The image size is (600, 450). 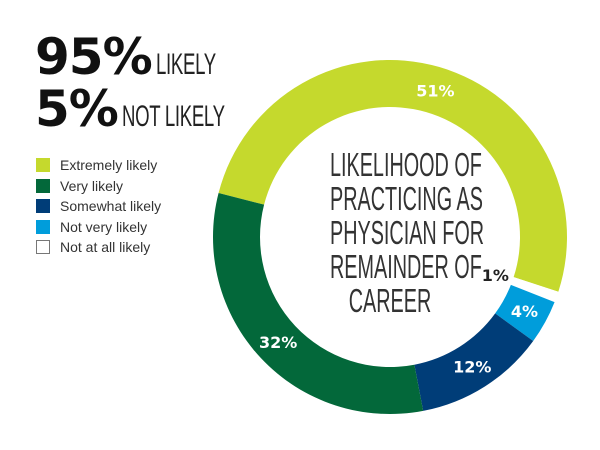 What do you see at coordinates (406, 198) in the screenshot?
I see `title-line: PRACTICING AS` at bounding box center [406, 198].